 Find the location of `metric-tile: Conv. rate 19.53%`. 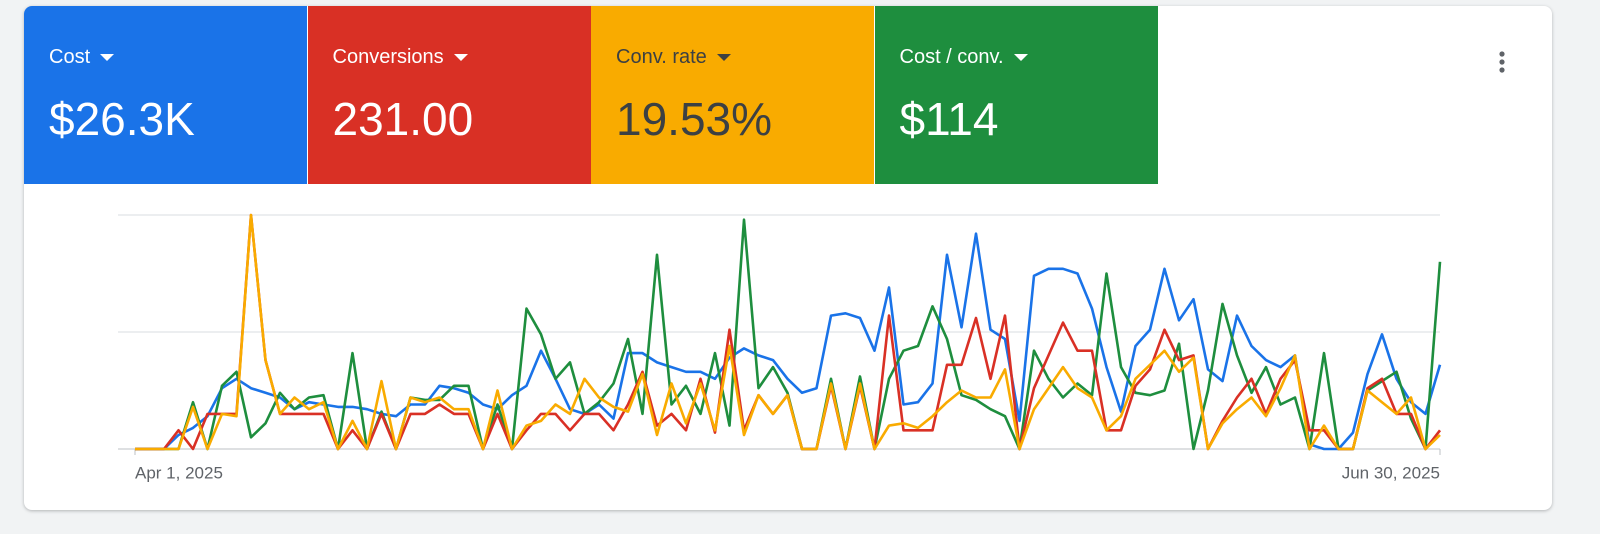

metric-tile: Conv. rate 19.53% is located at coordinates (732, 95).